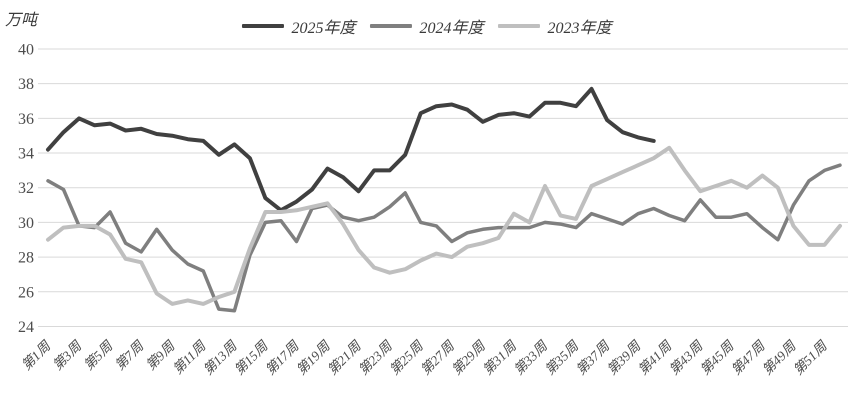 The height and width of the screenshot is (400, 853). What do you see at coordinates (451, 28) in the screenshot?
I see `legend-label-2024: 2024年度` at bounding box center [451, 28].